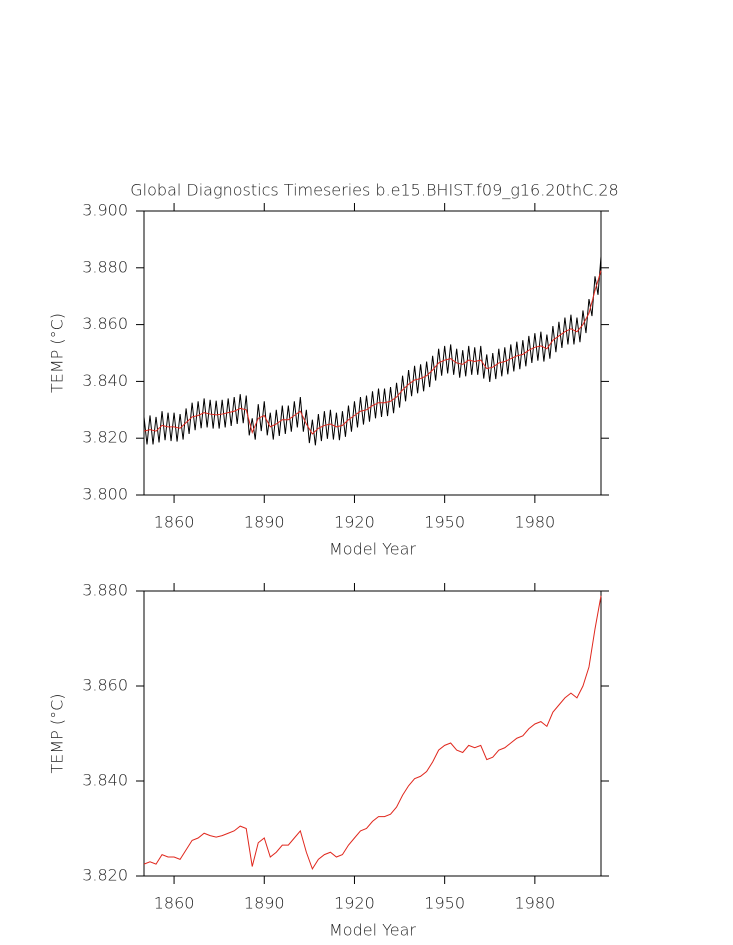 Image resolution: width=733 pixels, height=945 pixels. Describe the element at coordinates (105, 494) in the screenshot. I see `y-tick-label: 3.800` at that location.